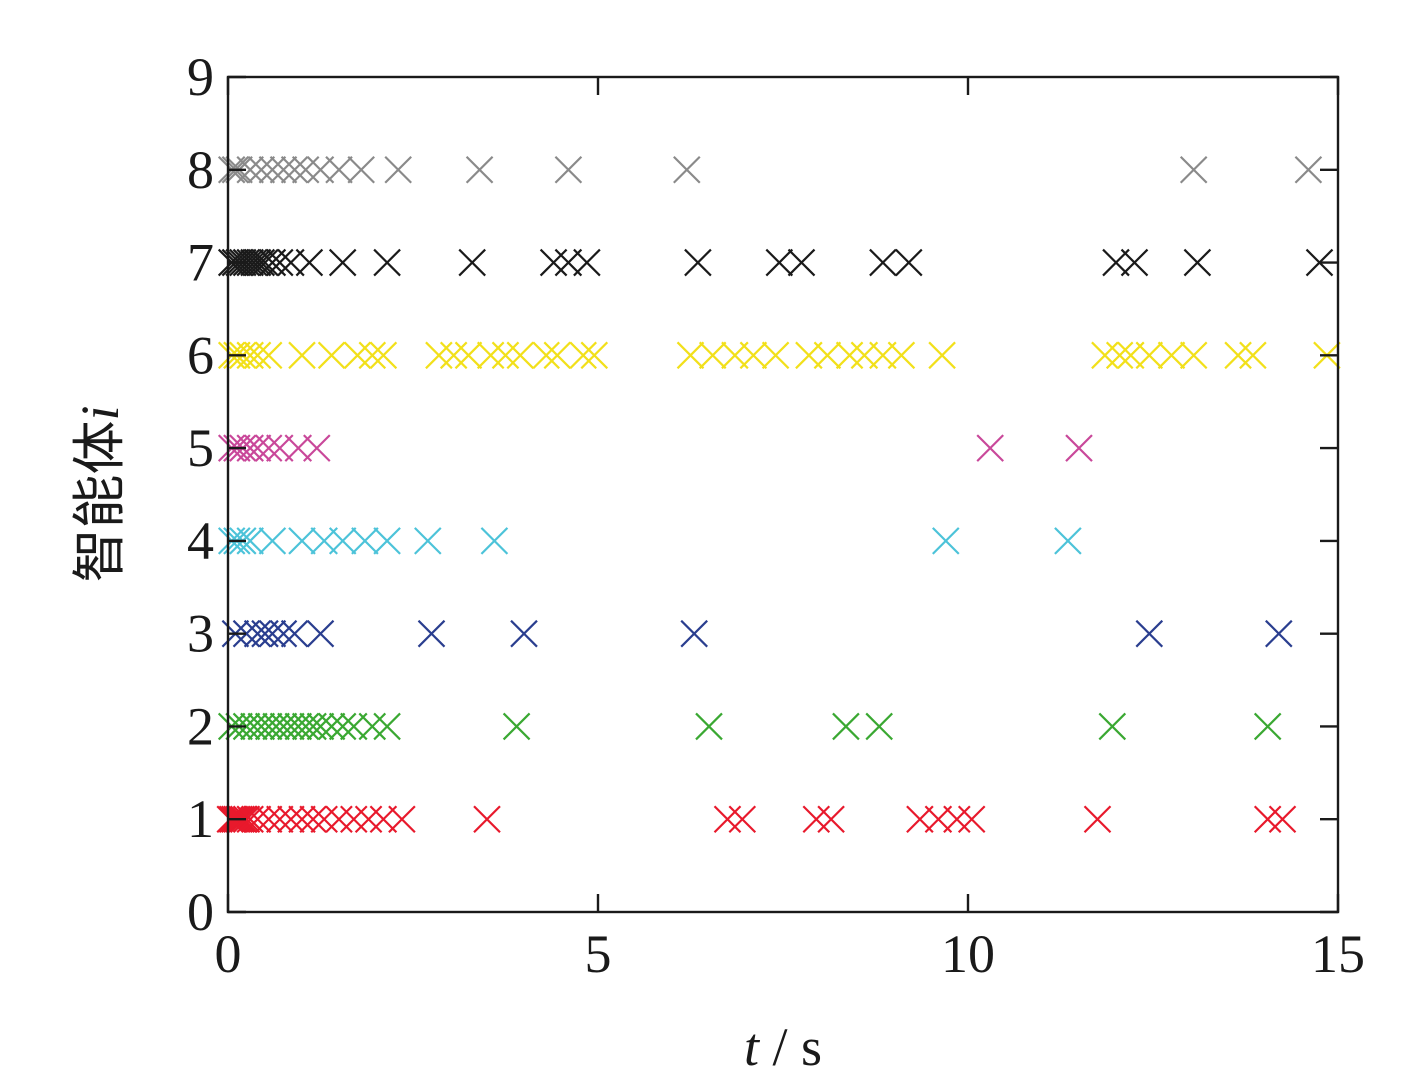 The width and height of the screenshot is (1411, 1085). Describe the element at coordinates (811, 1047) in the screenshot. I see `x-axis-unit: s` at that location.